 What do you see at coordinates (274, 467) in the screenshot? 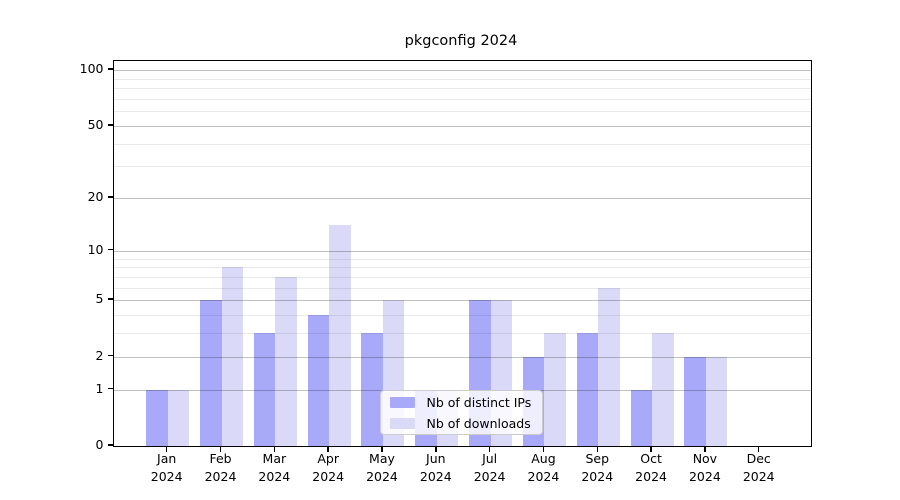
I see `x-tick-label-mar: Mar 2024` at bounding box center [274, 467].